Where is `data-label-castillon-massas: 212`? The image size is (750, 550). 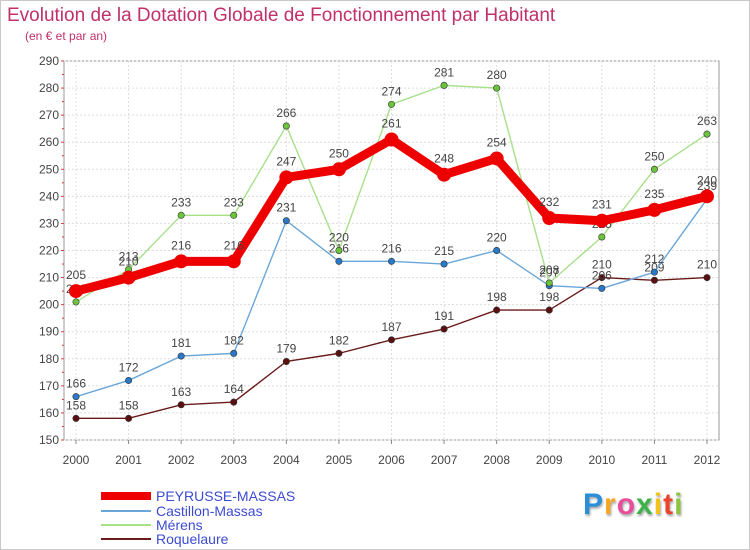 data-label-castillon-massas: 212 is located at coordinates (654, 259).